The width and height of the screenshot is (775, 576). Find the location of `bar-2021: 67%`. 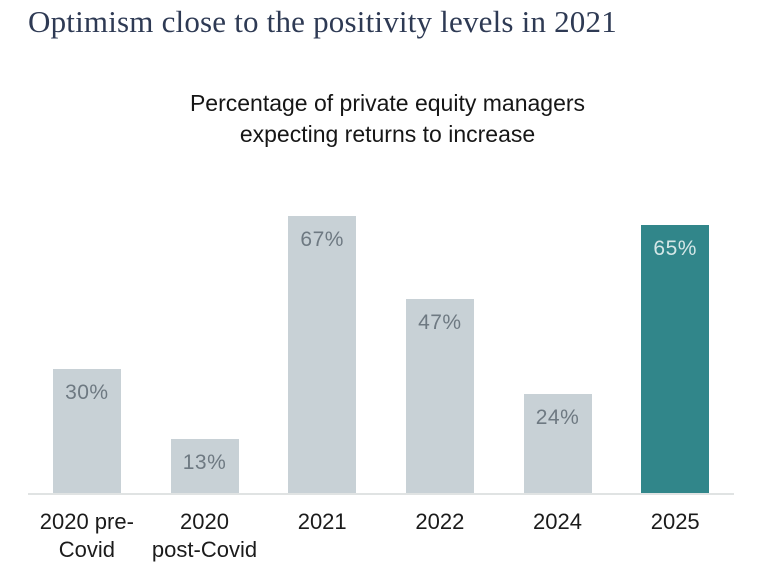

bar-2021: 67% is located at coordinates (322, 354).